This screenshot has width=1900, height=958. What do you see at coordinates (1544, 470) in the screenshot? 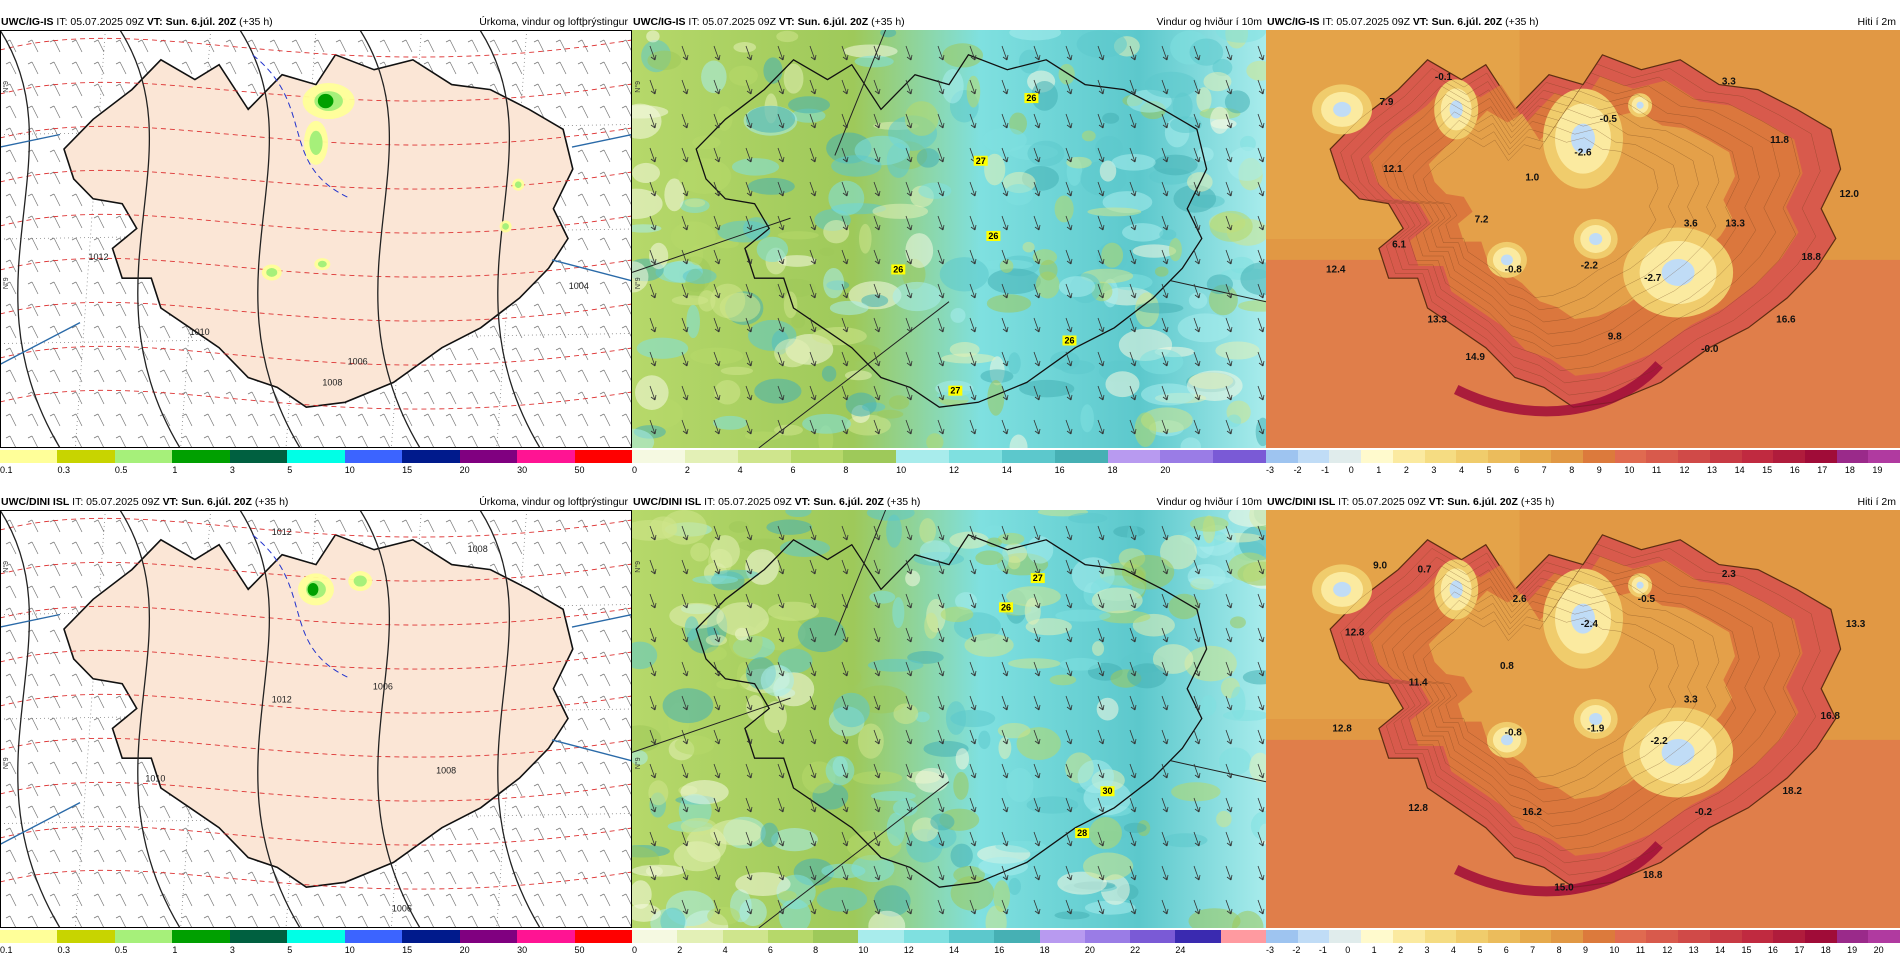
I see `colorbar-tick: 7` at bounding box center [1544, 470].